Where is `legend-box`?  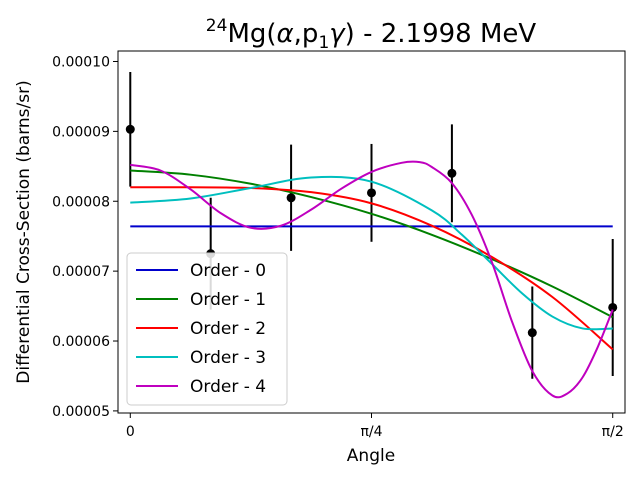 legend-box is located at coordinates (207, 329).